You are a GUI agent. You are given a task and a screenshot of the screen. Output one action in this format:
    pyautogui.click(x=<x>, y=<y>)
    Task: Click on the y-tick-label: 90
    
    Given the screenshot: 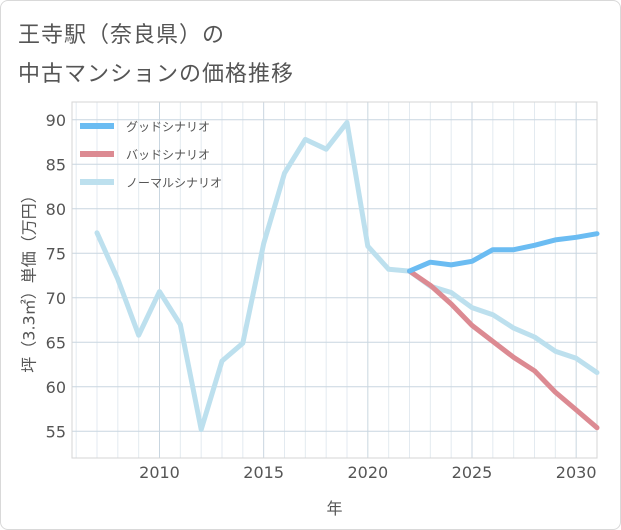 What is the action you would take?
    pyautogui.click(x=56, y=120)
    